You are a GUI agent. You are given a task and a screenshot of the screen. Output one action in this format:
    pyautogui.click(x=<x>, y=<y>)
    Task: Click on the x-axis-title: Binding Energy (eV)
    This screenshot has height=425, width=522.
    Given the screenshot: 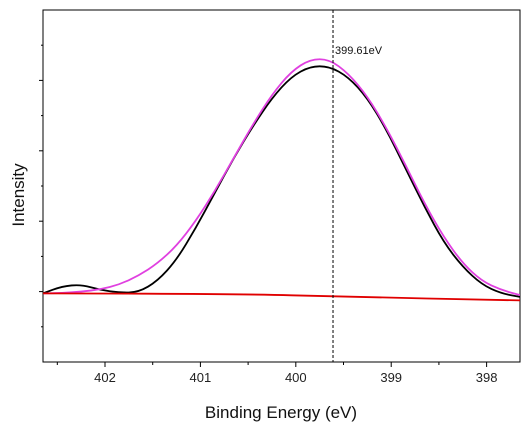 What is the action you would take?
    pyautogui.click(x=281, y=412)
    